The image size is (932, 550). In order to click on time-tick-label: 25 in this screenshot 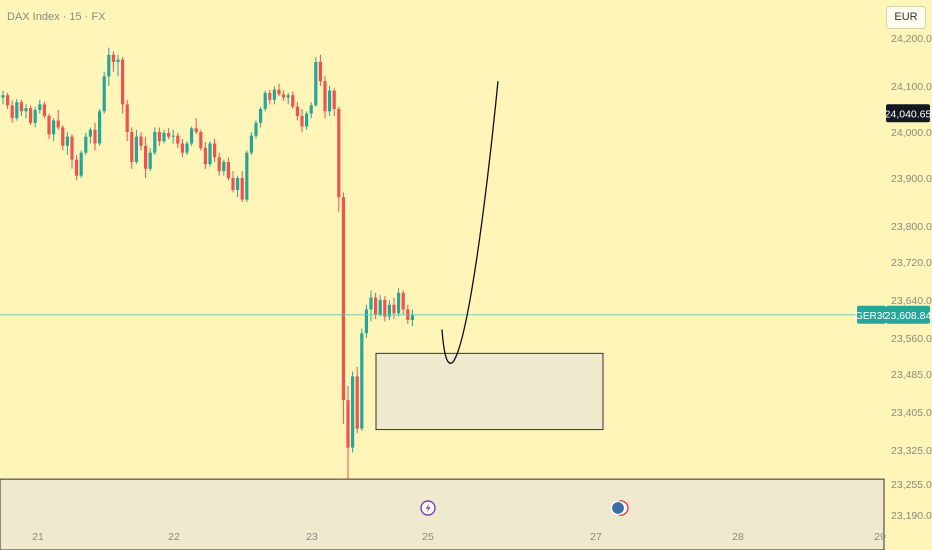, I will do `click(428, 537)`.